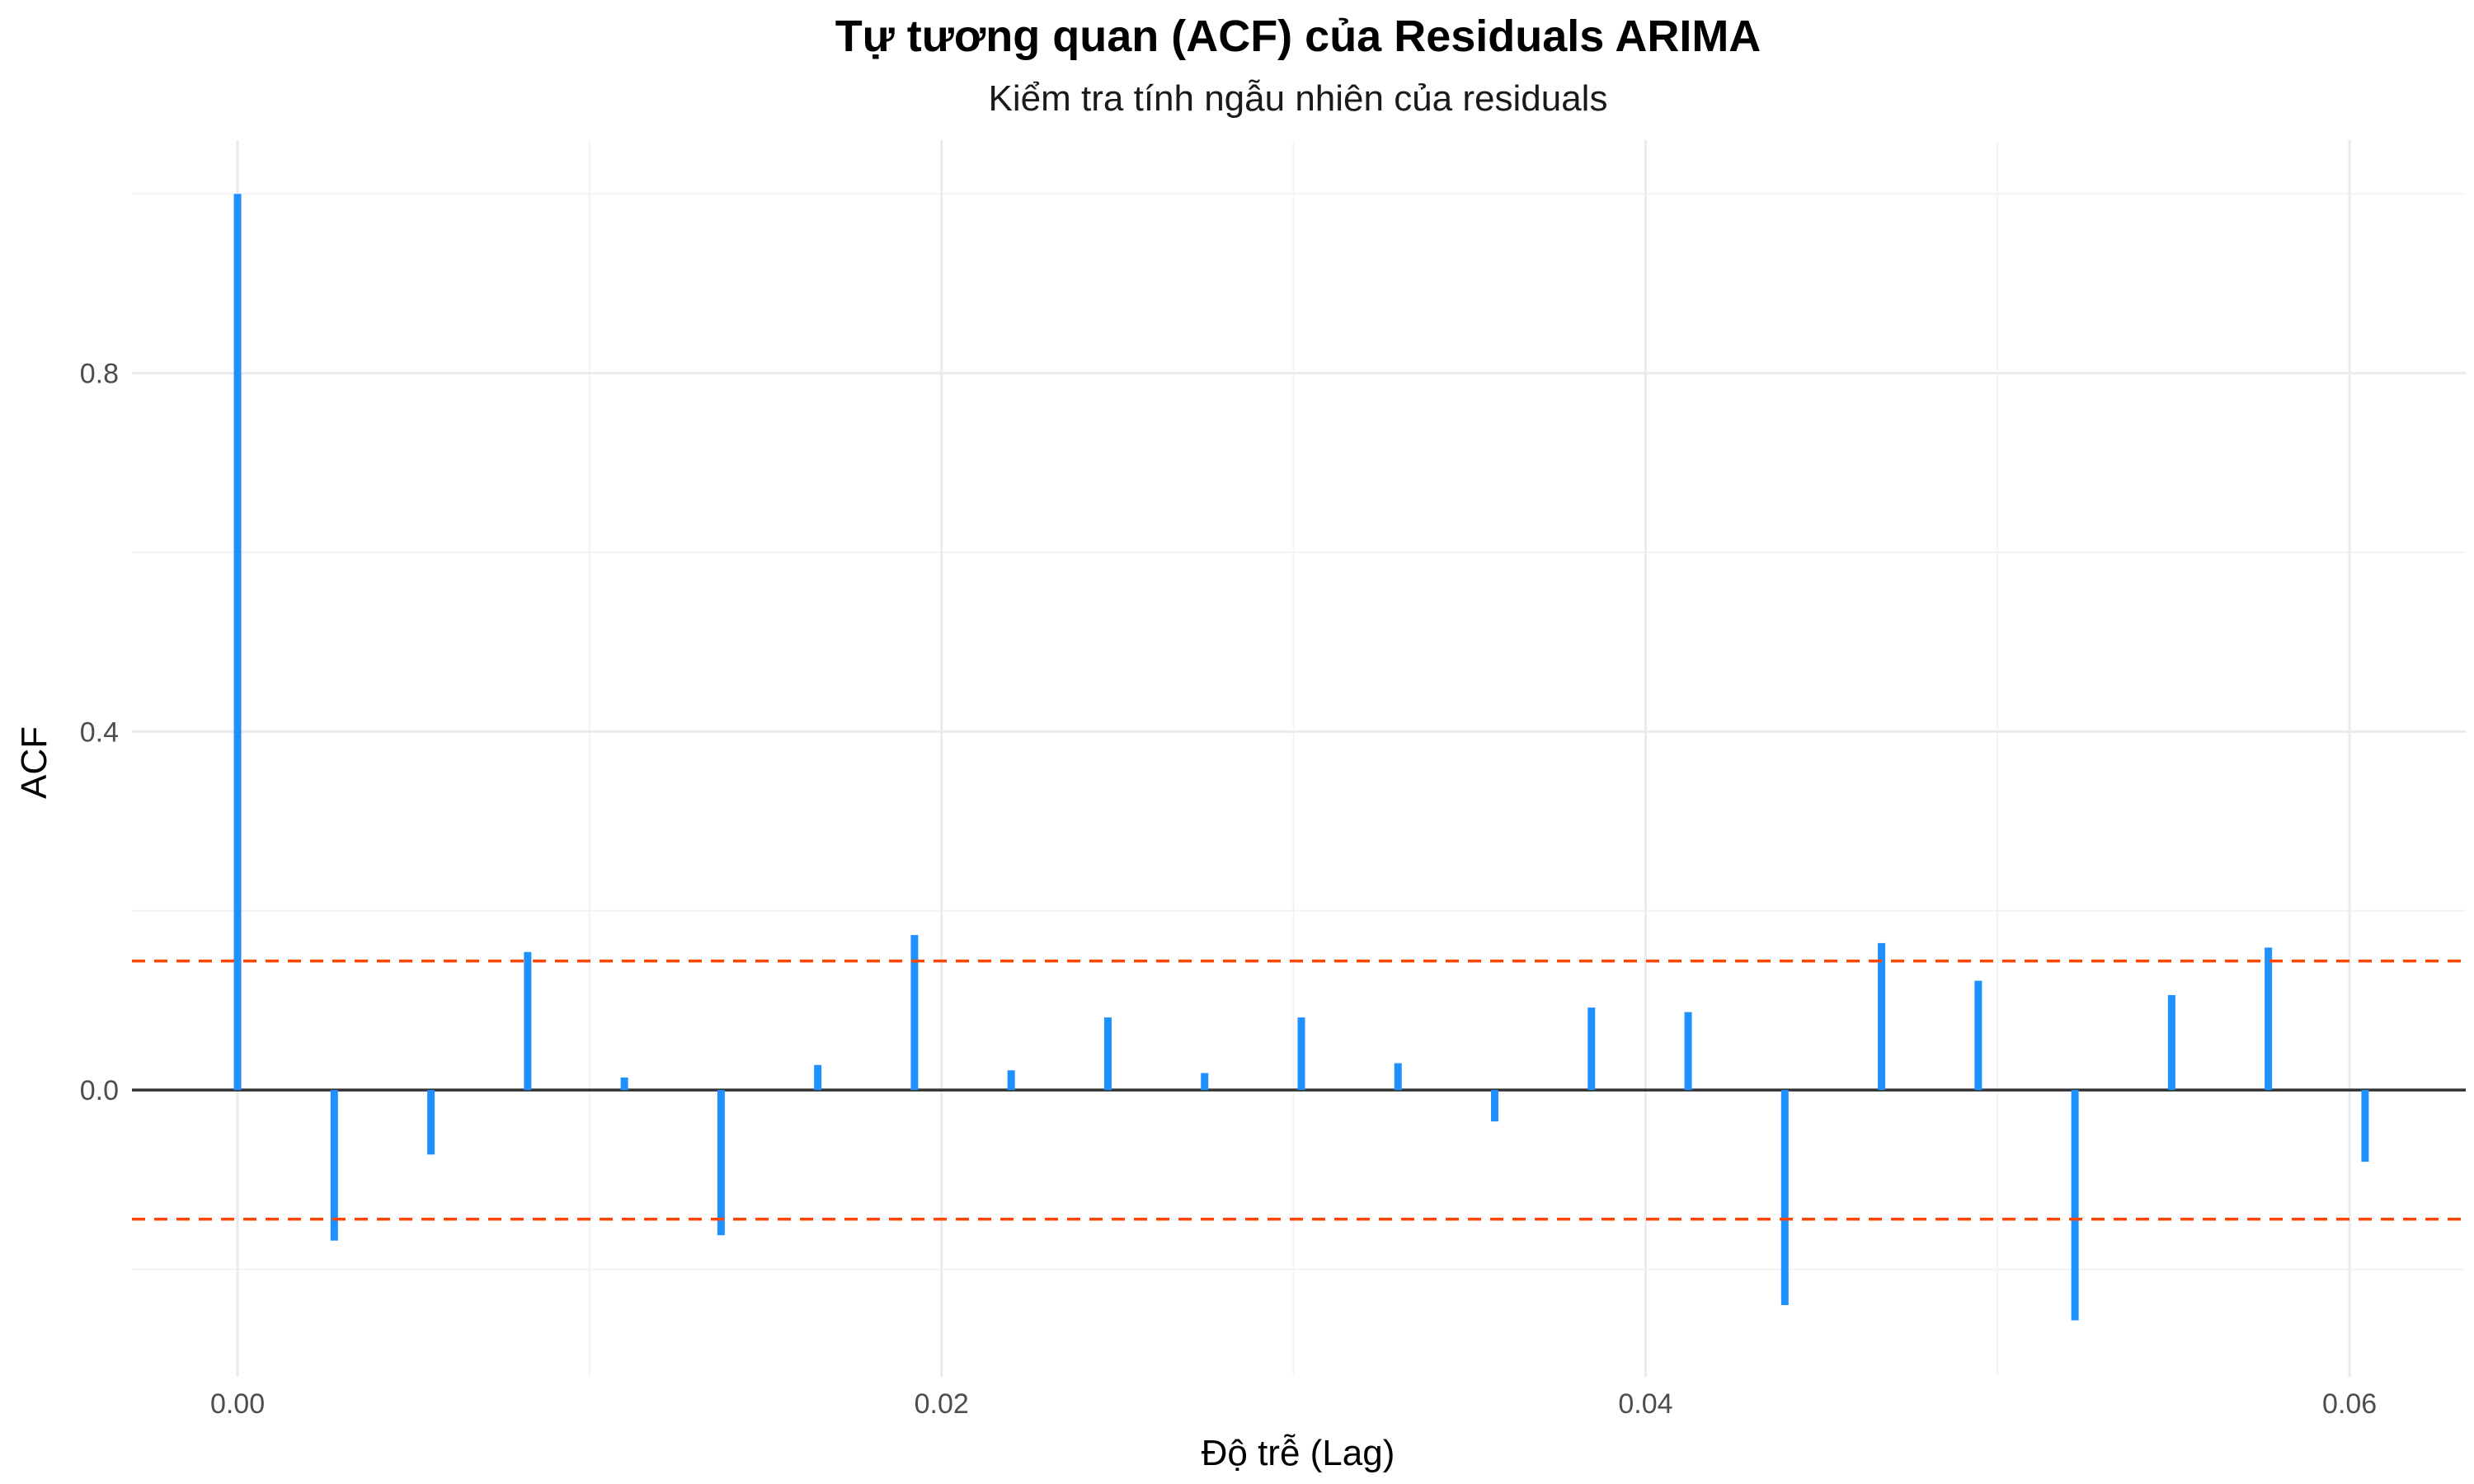 The height and width of the screenshot is (1484, 2474). What do you see at coordinates (1293, 1404) in the screenshot?
I see `x-axis-ticks: 0.00 0.02 0.04 0.06` at bounding box center [1293, 1404].